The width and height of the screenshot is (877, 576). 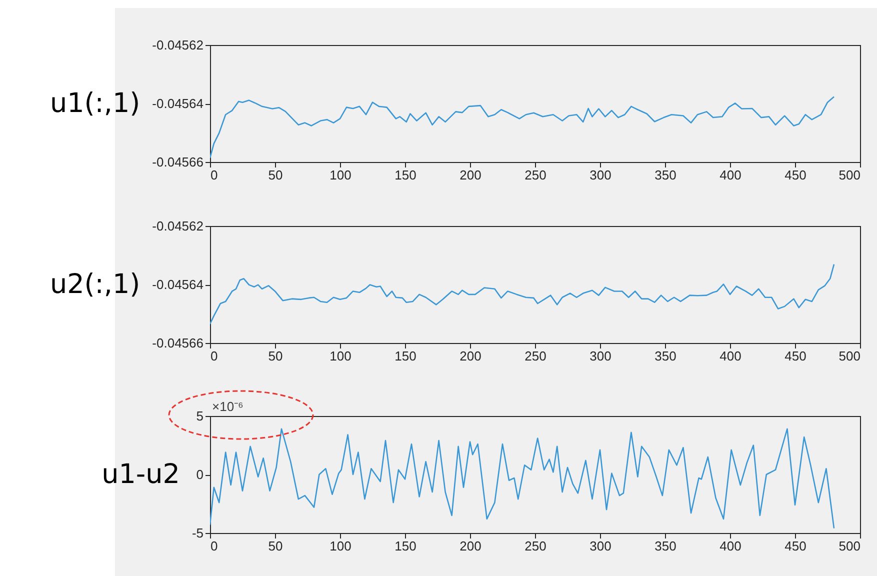 What do you see at coordinates (95, 103) in the screenshot?
I see `y-axis-title: u1(:,1)` at bounding box center [95, 103].